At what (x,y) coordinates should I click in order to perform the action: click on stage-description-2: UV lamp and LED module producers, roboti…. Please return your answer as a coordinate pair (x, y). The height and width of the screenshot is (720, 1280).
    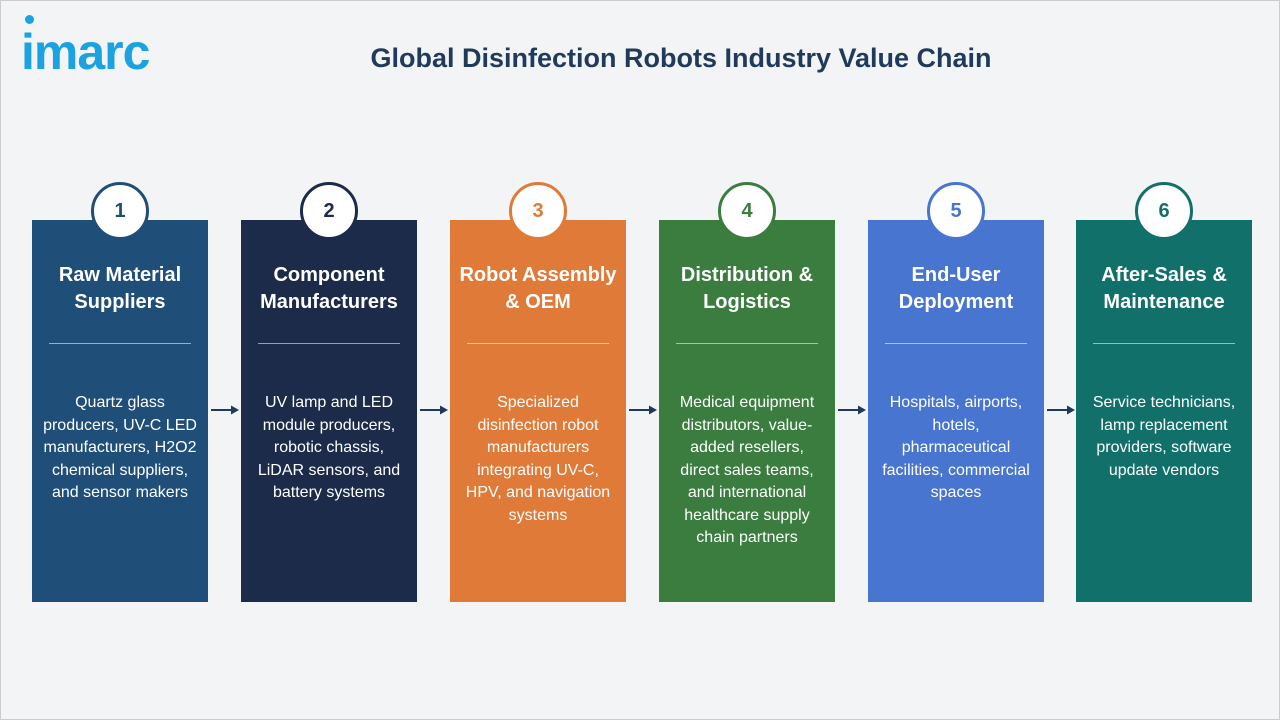
    Looking at the image, I should click on (329, 447).